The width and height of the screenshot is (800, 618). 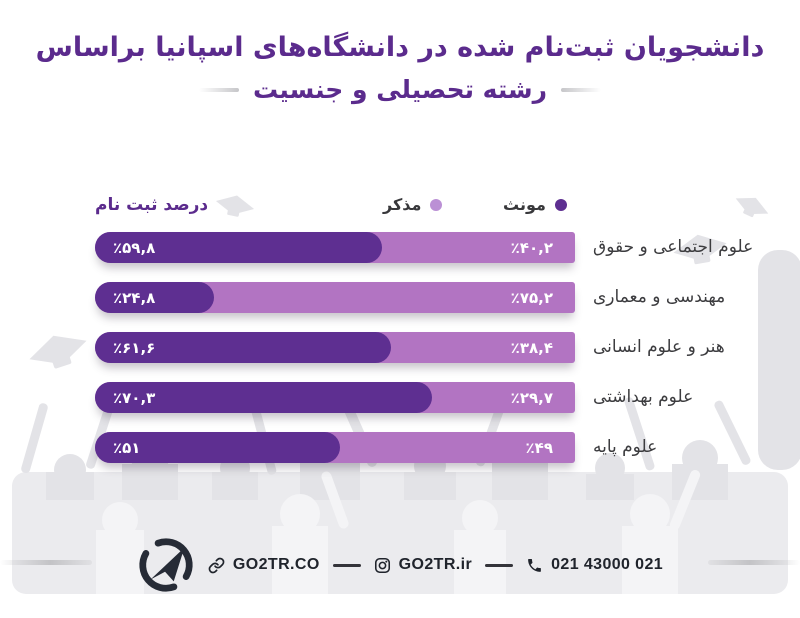 I want to click on bar-row: ٪۲۴,۸ ٪۷۵,۲ مهندسی و معماری, so click(x=400, y=297).